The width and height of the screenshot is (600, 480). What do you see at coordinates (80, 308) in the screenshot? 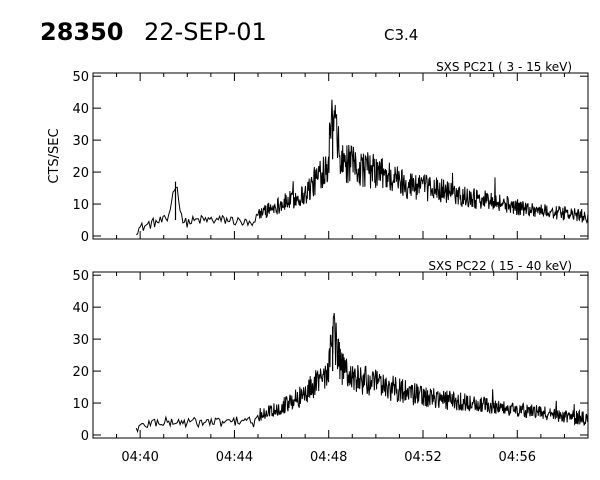
I see `y-tick-label-bottom: 40` at bounding box center [80, 308].